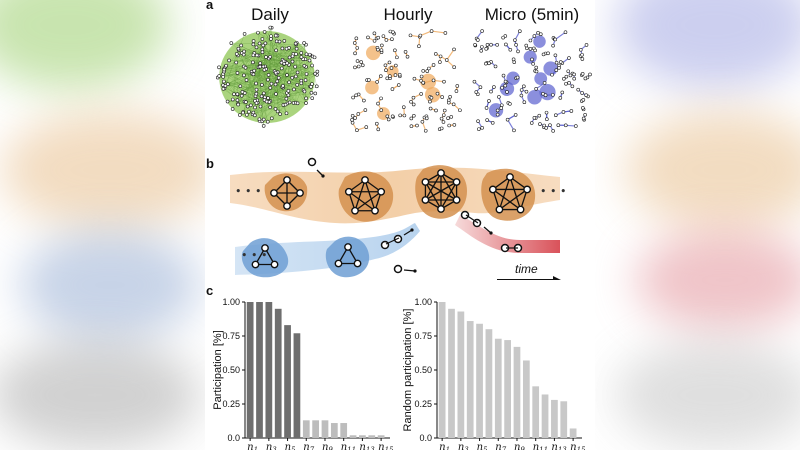  I want to click on network-graphs, so click(403, 79).